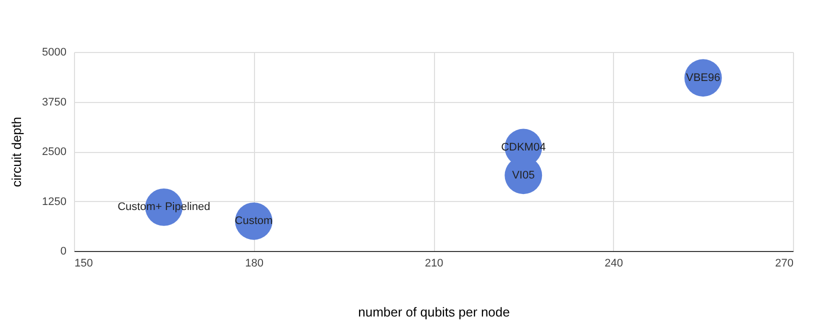 The width and height of the screenshot is (830, 332). What do you see at coordinates (54, 202) in the screenshot?
I see `y-tick-label: 1250` at bounding box center [54, 202].